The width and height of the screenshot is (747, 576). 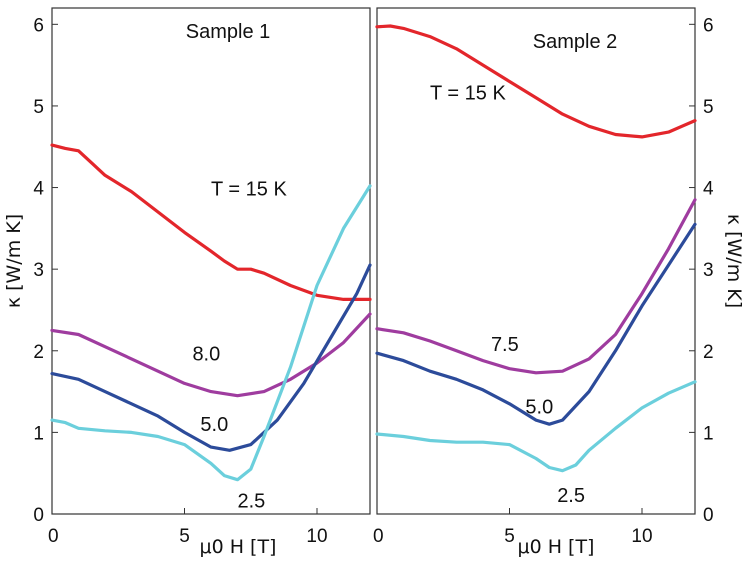 What do you see at coordinates (316, 536) in the screenshot?
I see `panel-1-x-tick-label: 10` at bounding box center [316, 536].